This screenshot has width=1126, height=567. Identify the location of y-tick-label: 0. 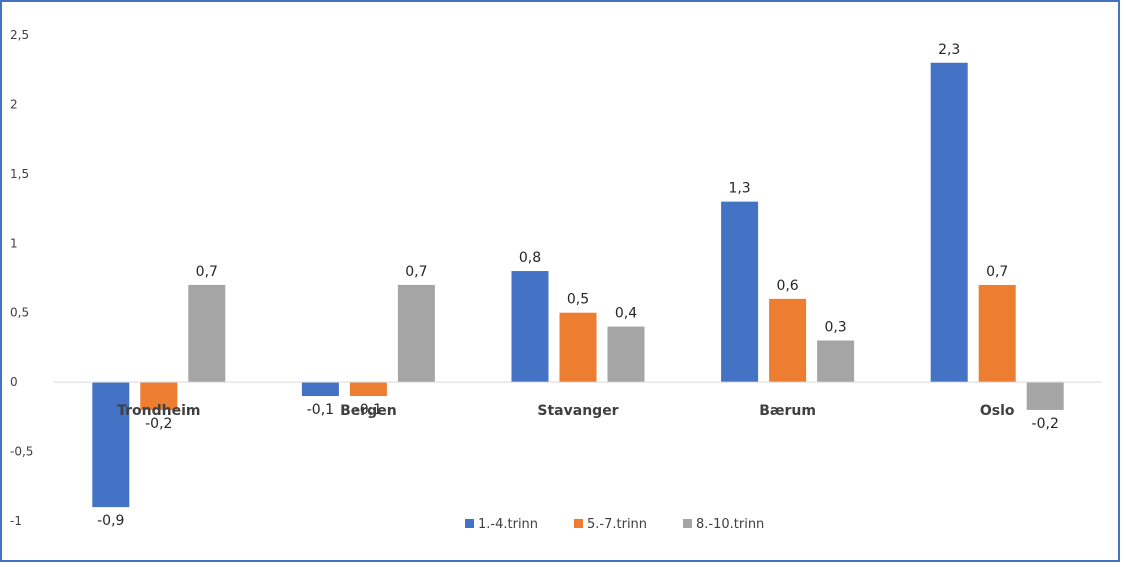
(14, 382).